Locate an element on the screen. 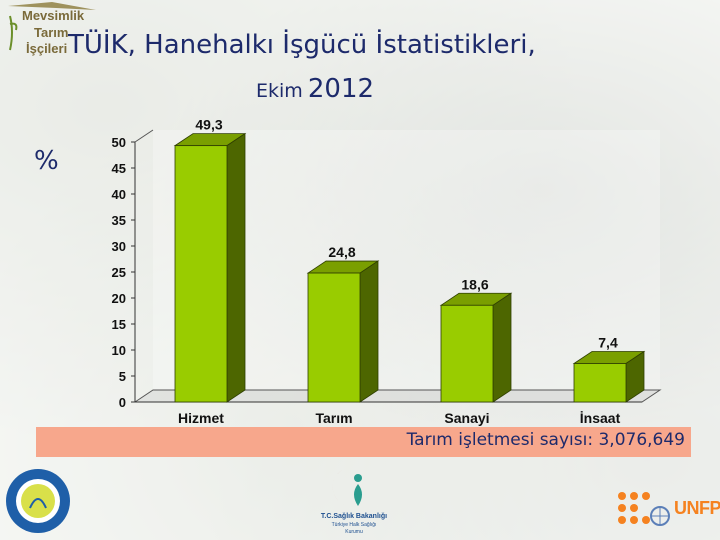 The width and height of the screenshot is (720, 540). x-category-label: Hizmet is located at coordinates (201, 418).